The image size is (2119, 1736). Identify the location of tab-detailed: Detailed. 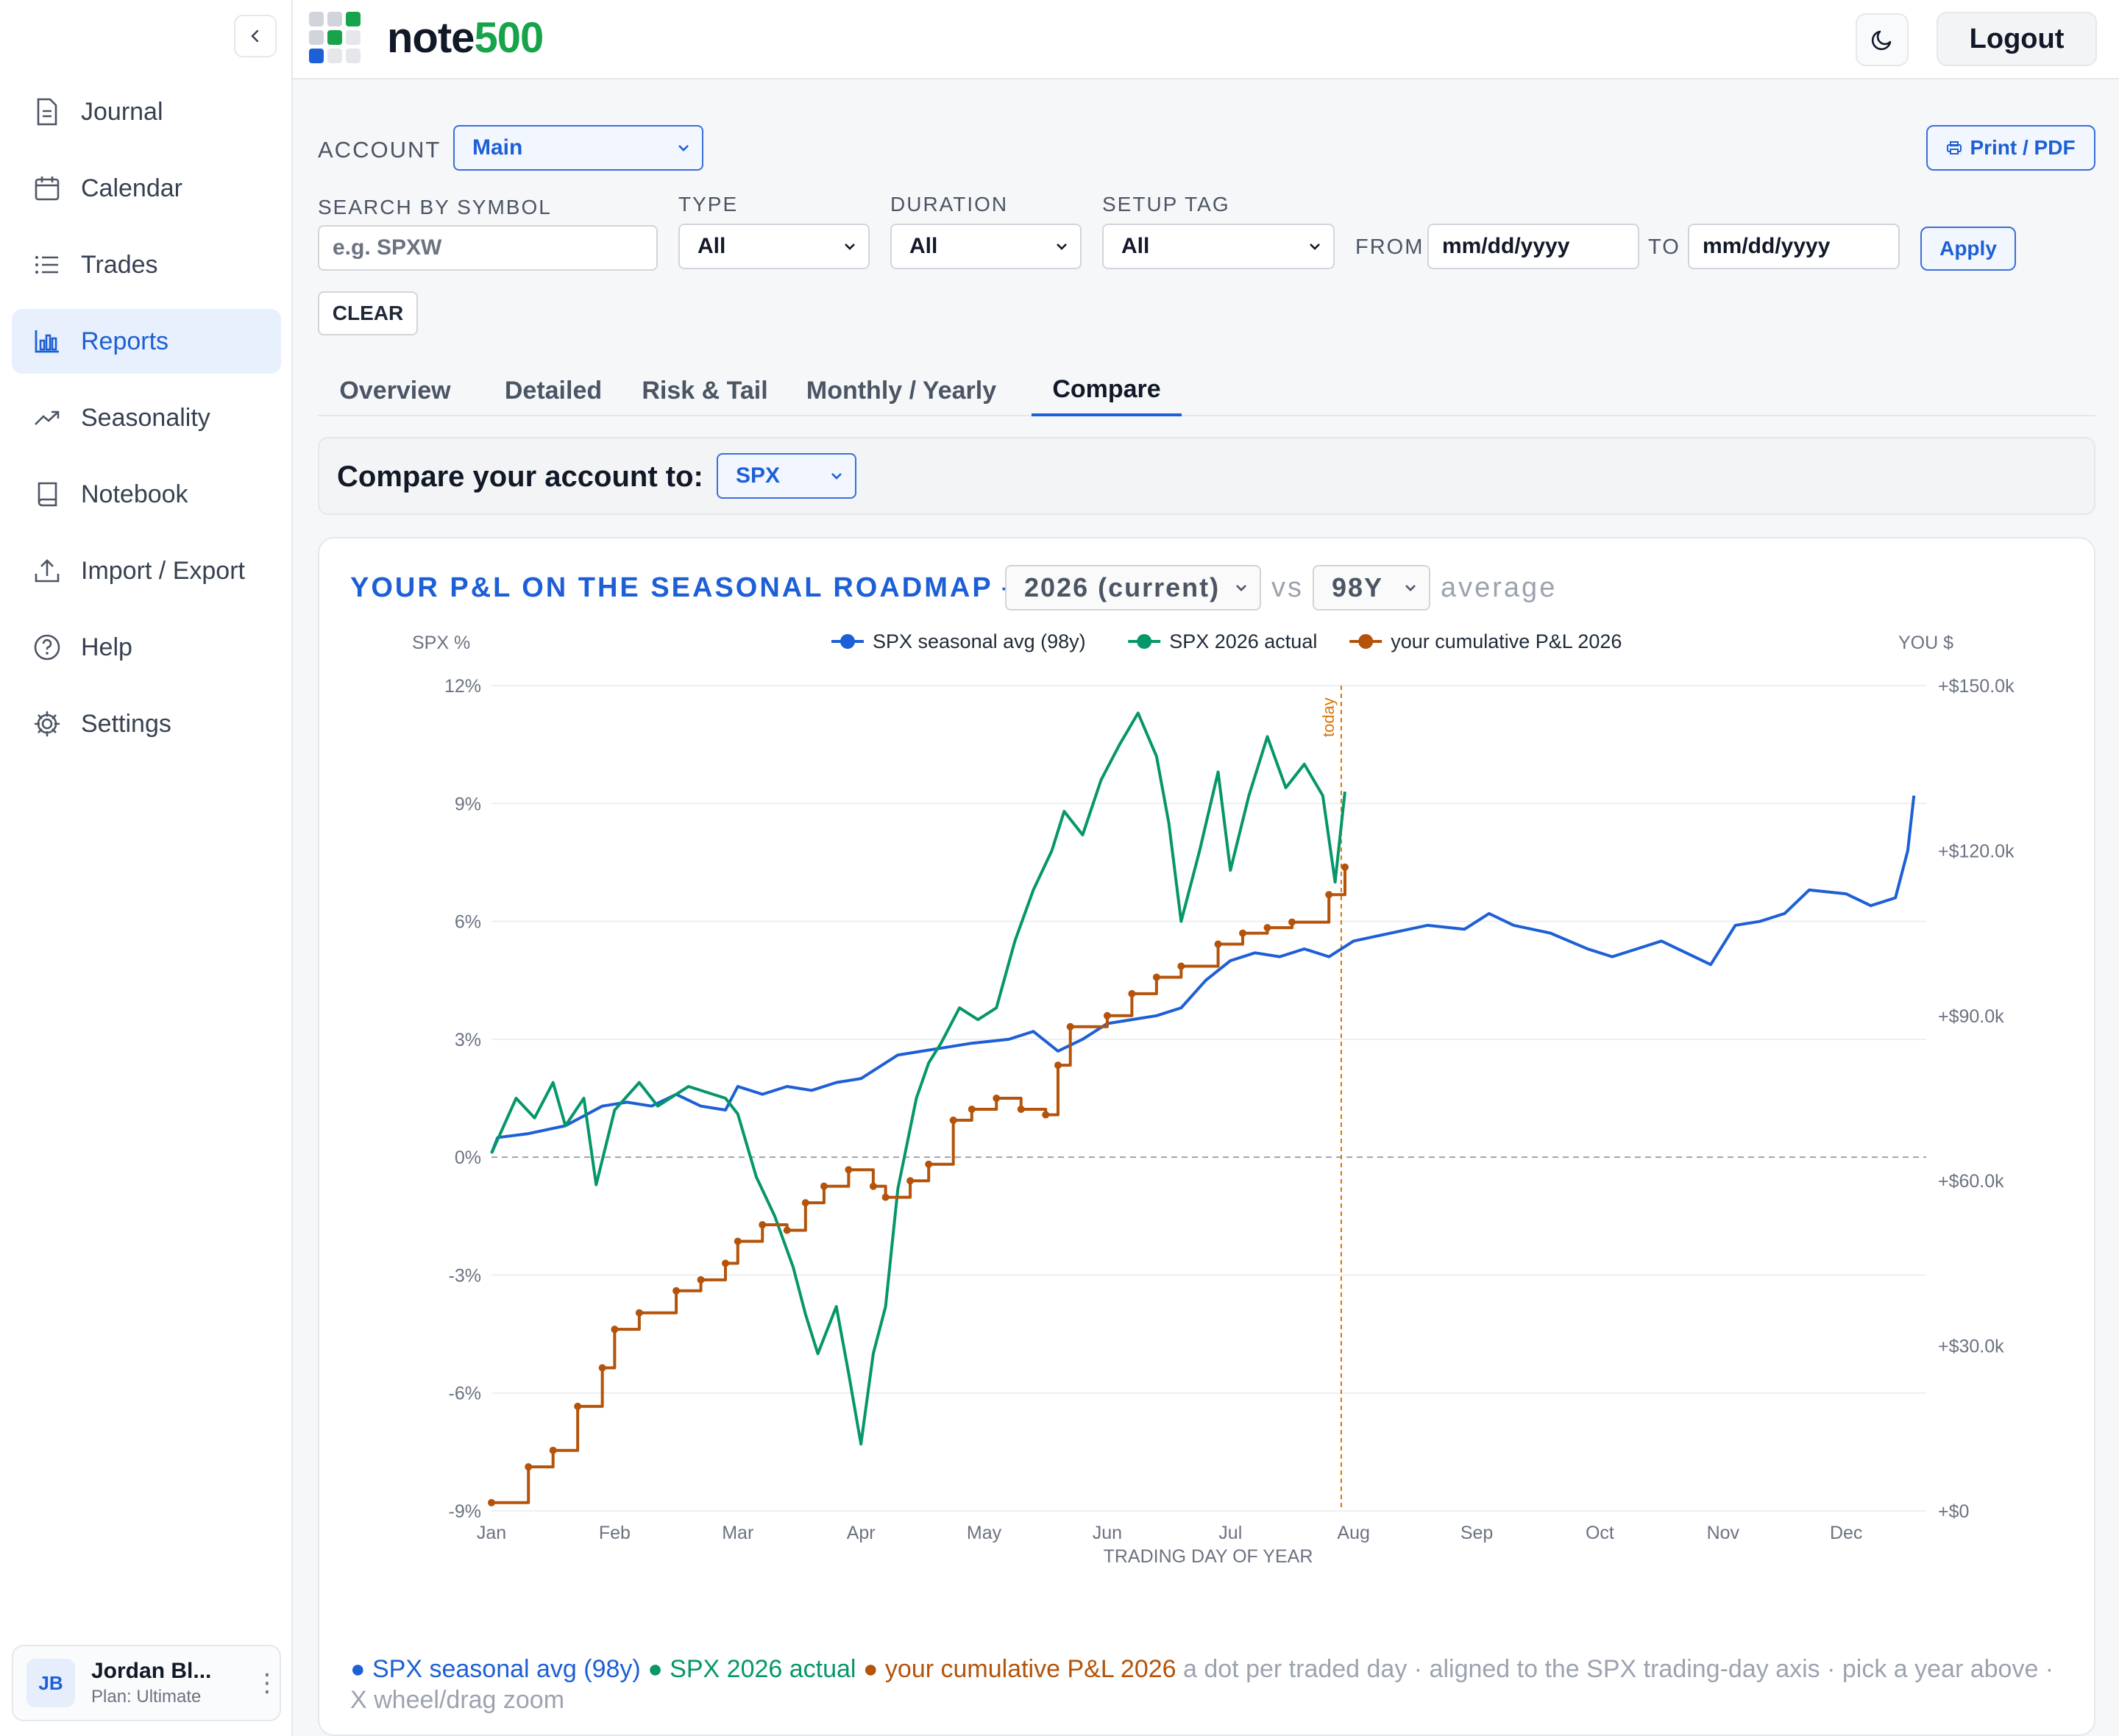
(553, 390).